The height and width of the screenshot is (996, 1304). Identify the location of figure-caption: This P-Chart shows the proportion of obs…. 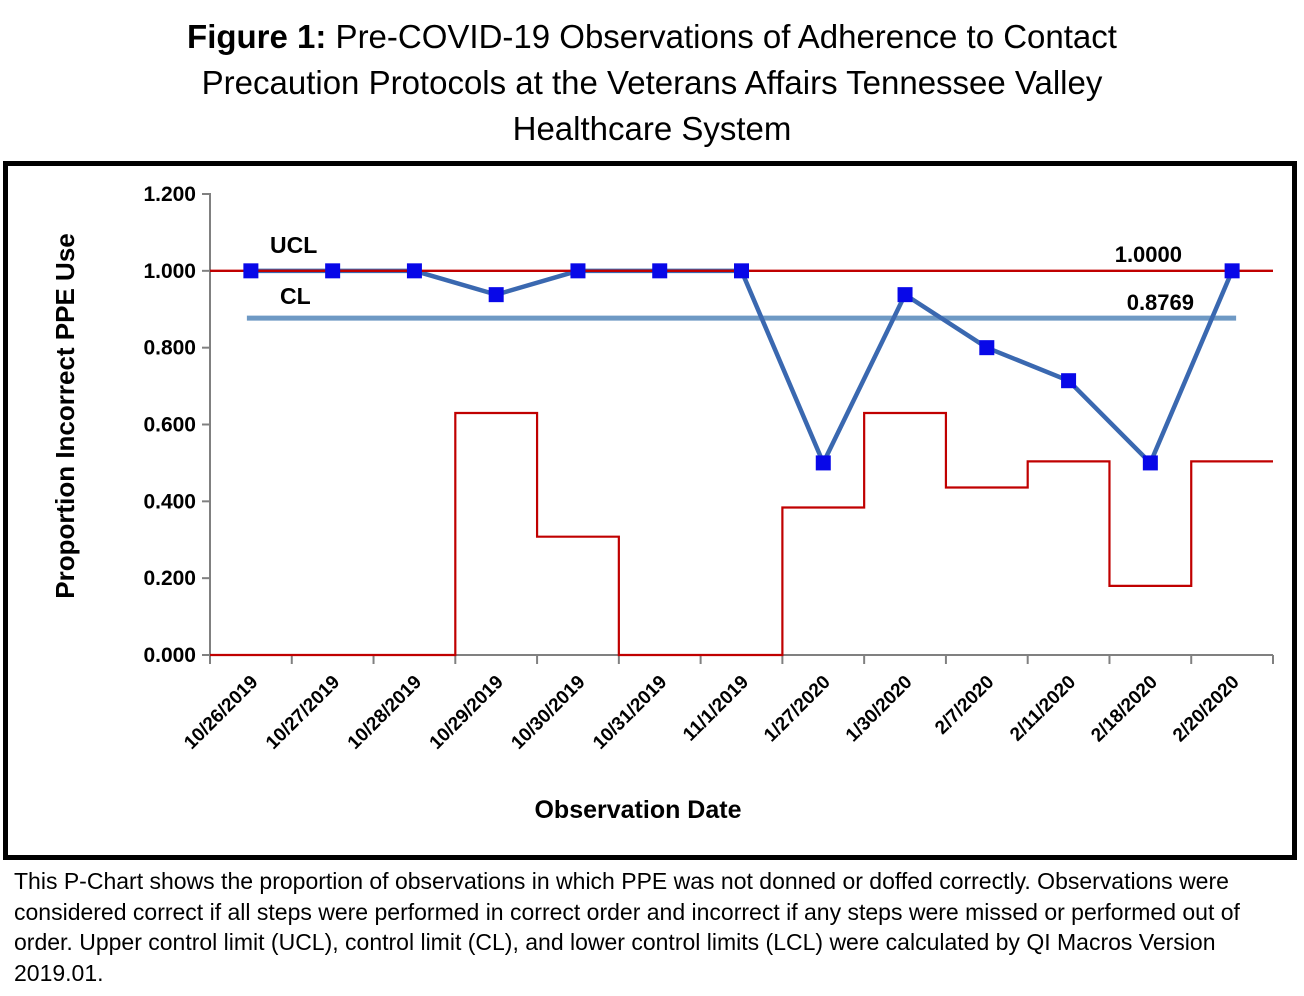
(627, 927).